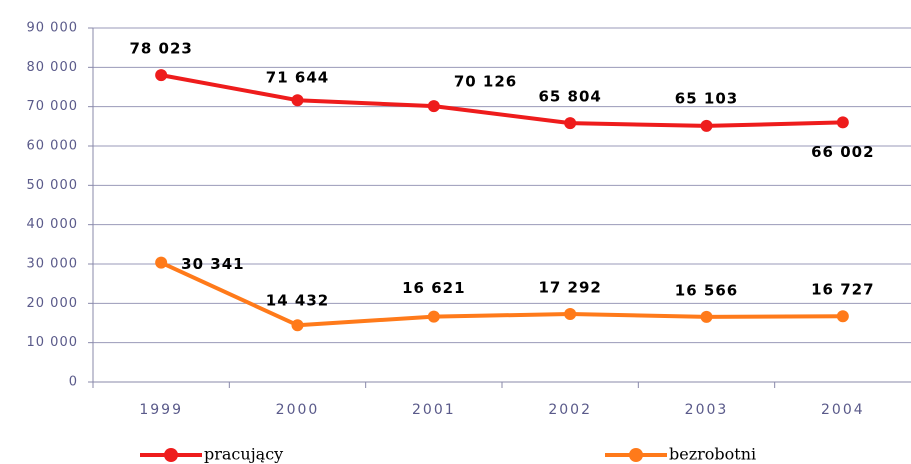 The height and width of the screenshot is (464, 911). I want to click on y-tick-label: 20 000, so click(53, 303).